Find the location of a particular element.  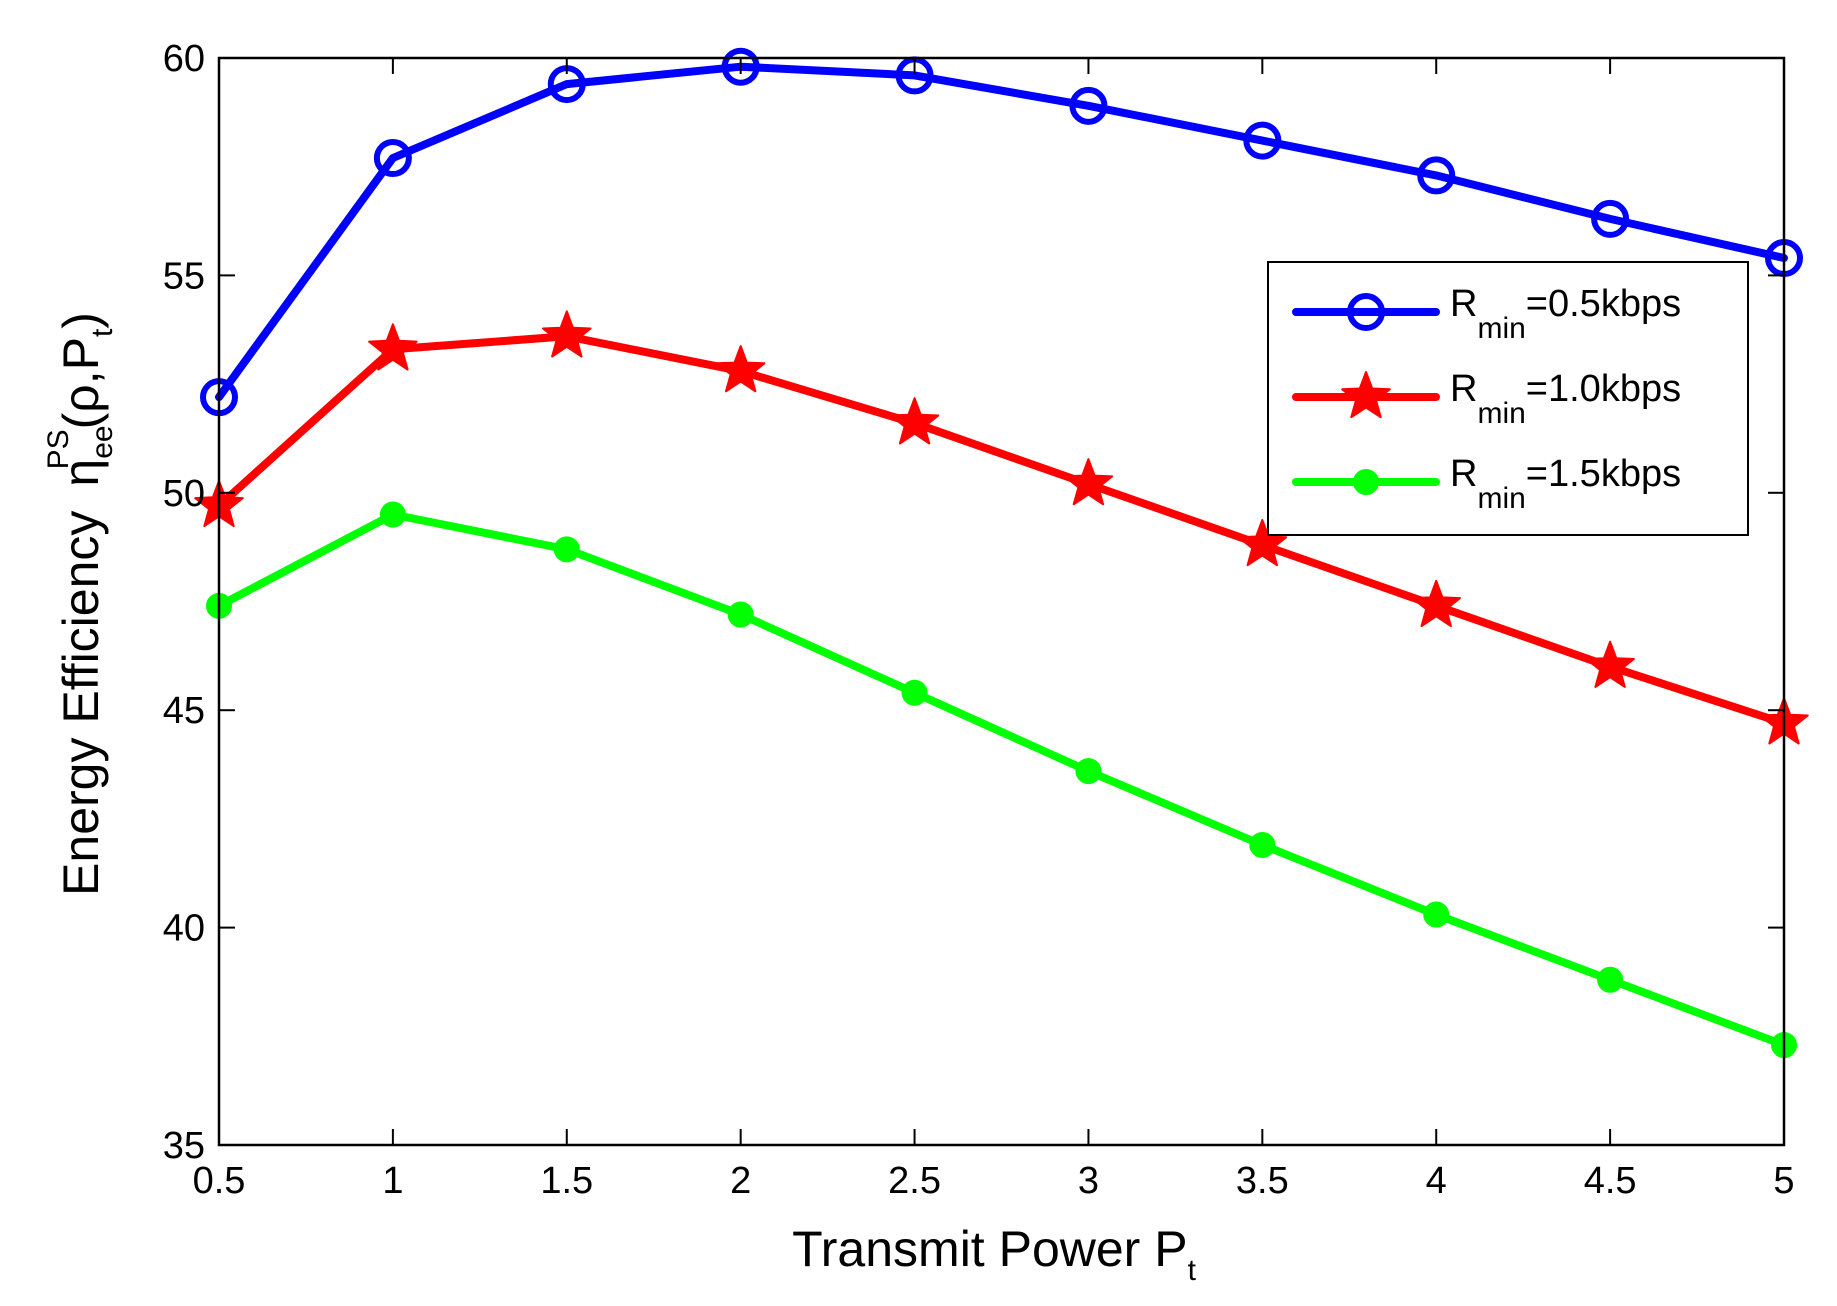

x-tick-label: 4.5 is located at coordinates (1610, 1181).